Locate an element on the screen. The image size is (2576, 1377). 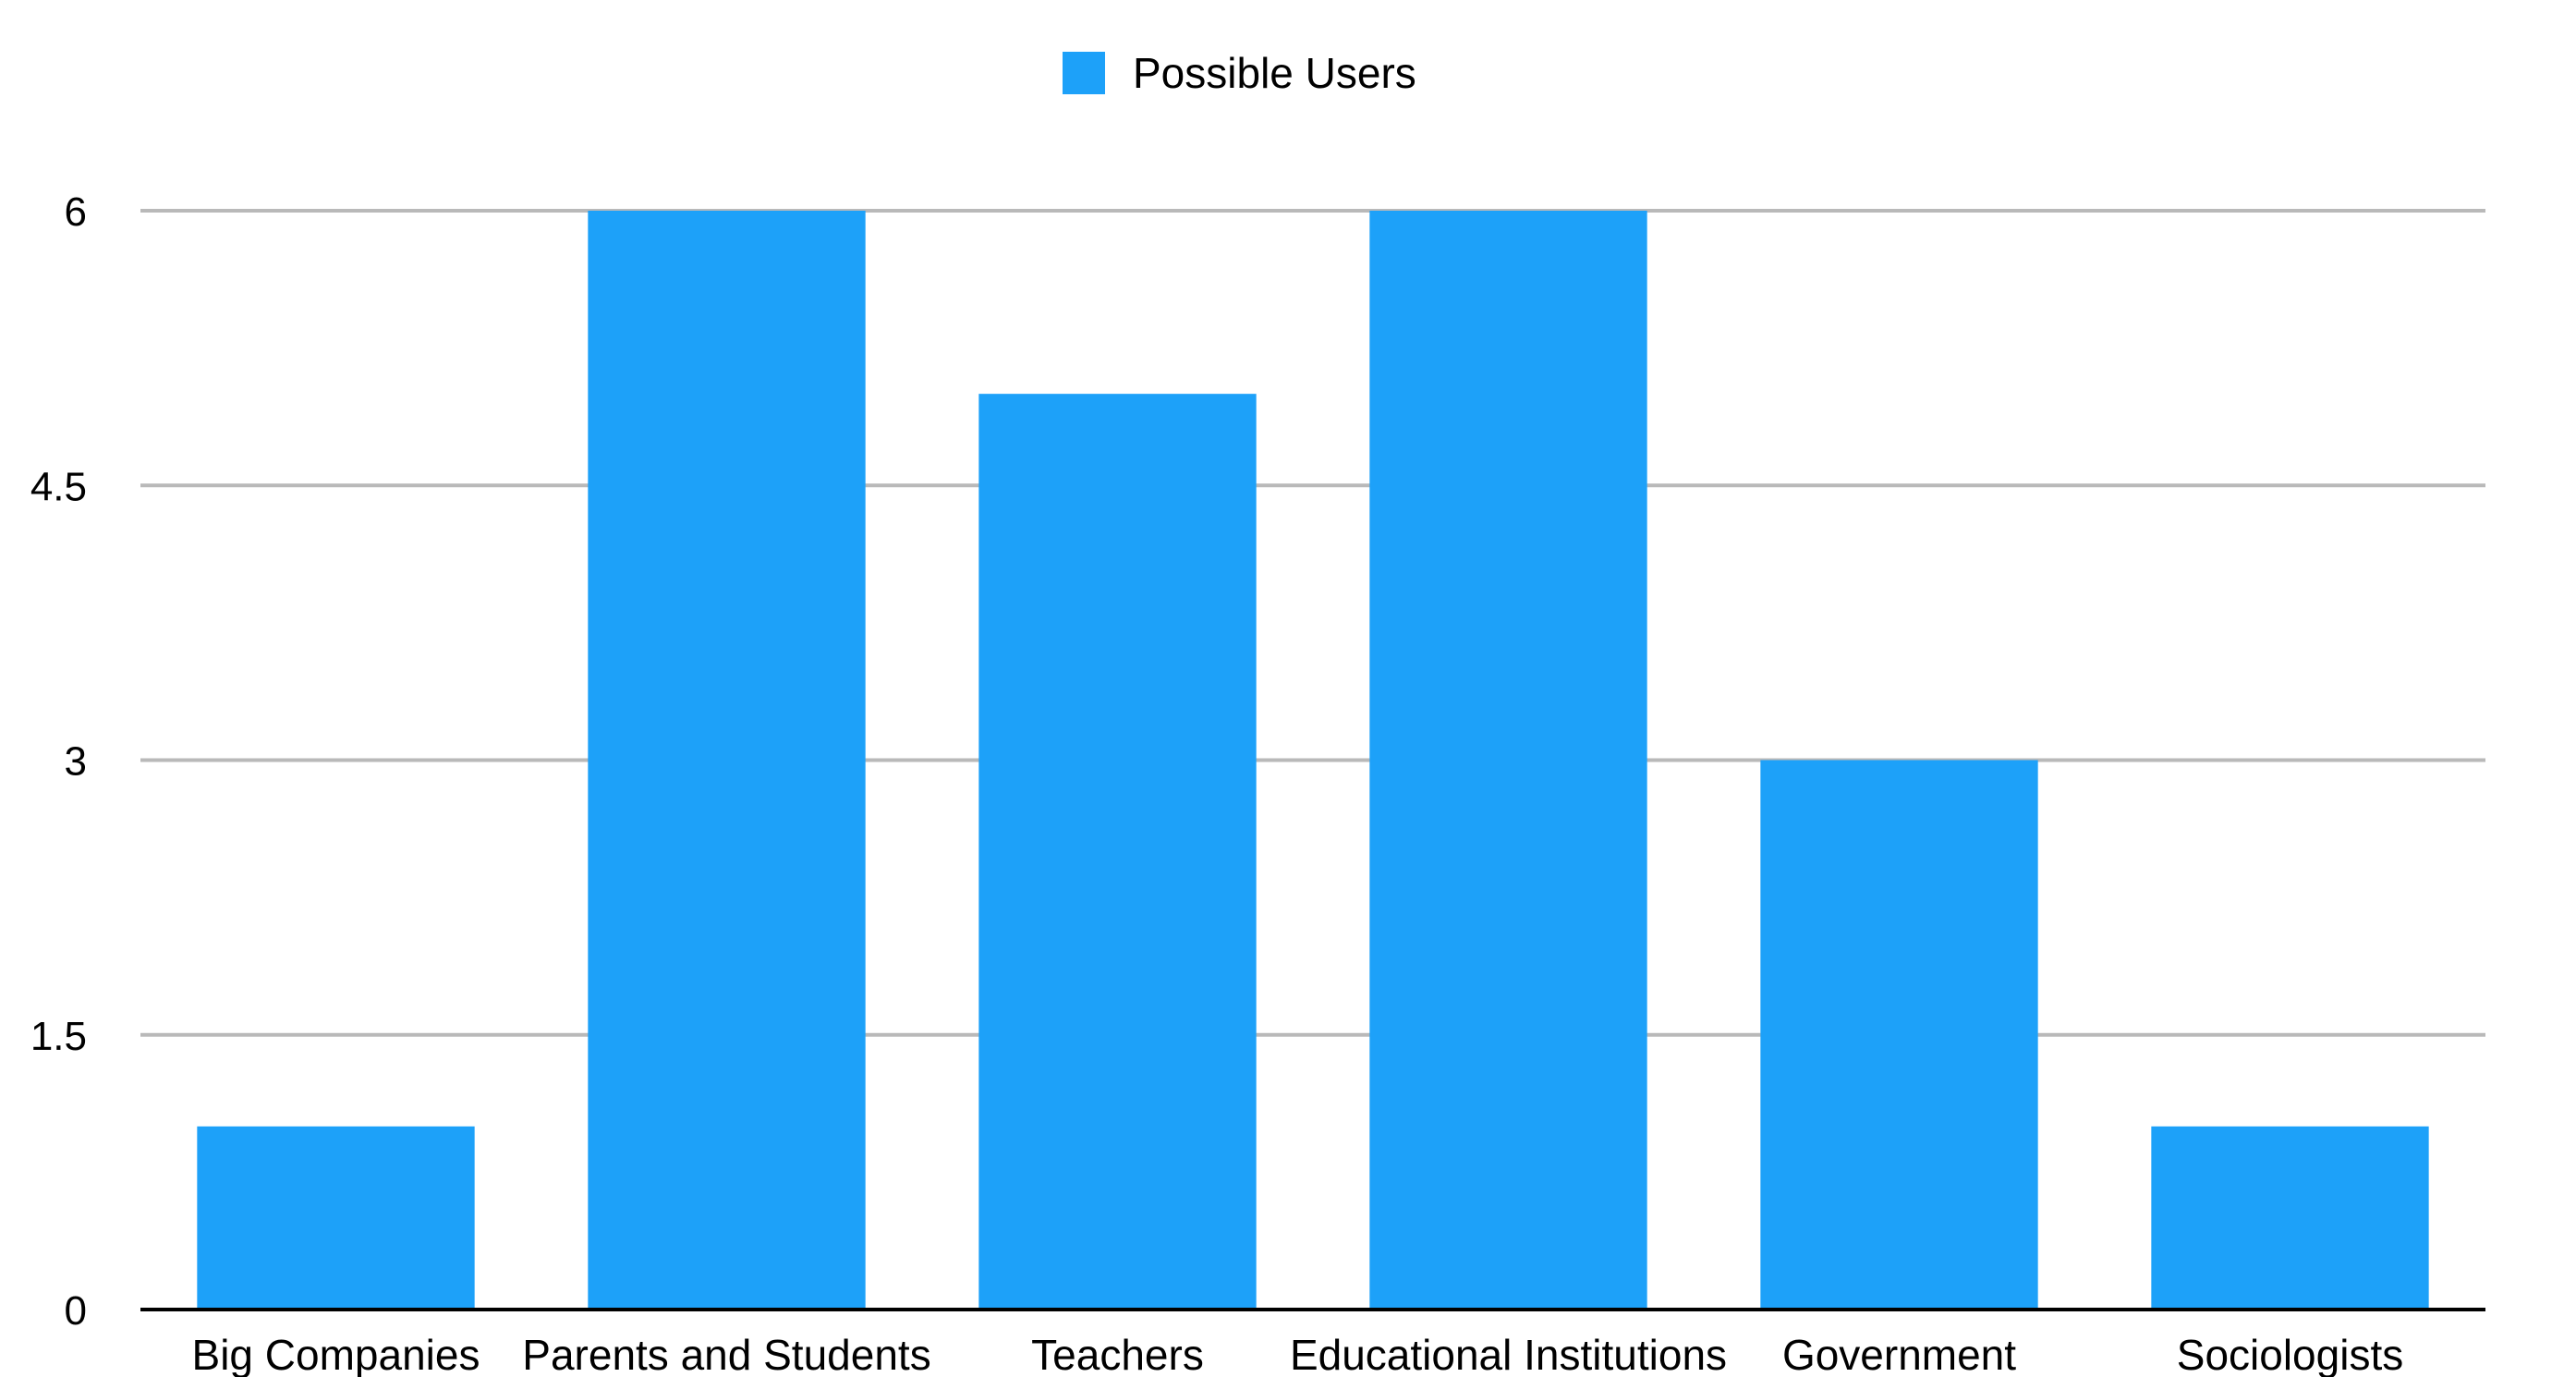
legend-swatch is located at coordinates (1084, 73).